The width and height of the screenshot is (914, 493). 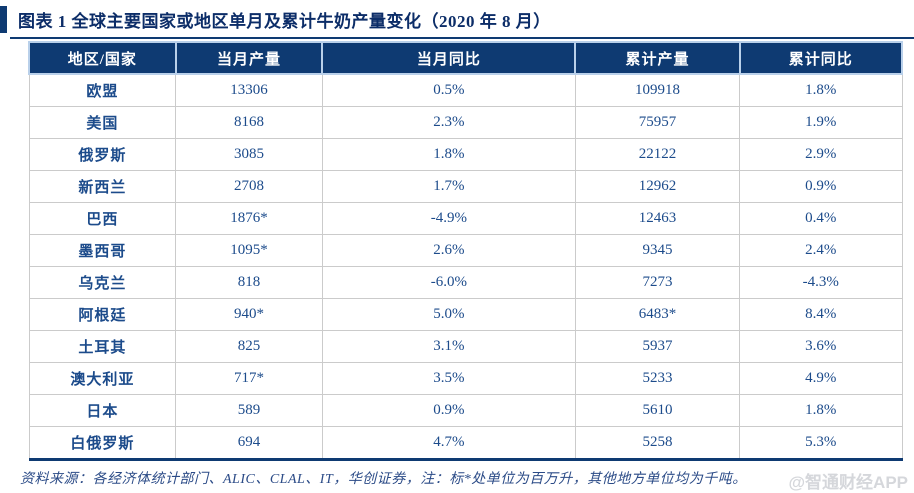 What do you see at coordinates (102, 378) in the screenshot?
I see `region-cell: 澳大利亚` at bounding box center [102, 378].